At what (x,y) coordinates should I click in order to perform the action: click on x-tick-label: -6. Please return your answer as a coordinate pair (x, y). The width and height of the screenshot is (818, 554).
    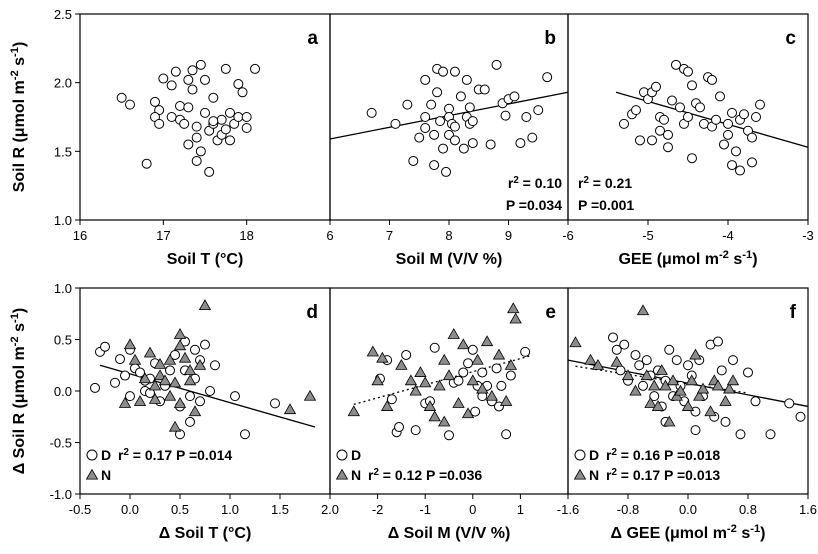
    Looking at the image, I should click on (568, 235).